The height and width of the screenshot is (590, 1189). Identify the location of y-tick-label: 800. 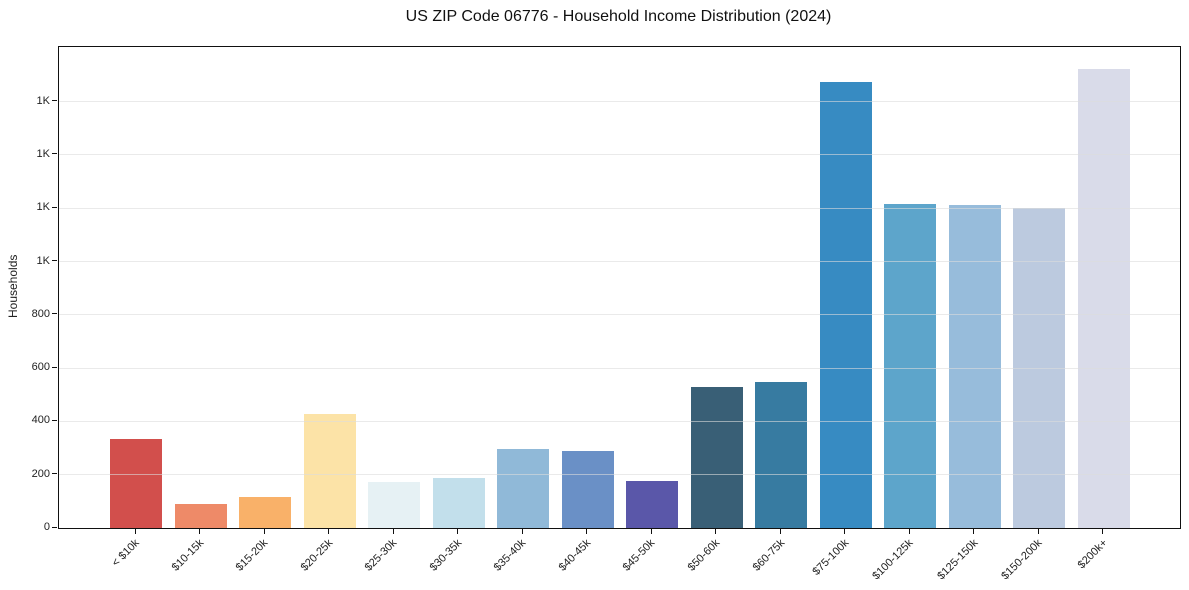
(40, 313).